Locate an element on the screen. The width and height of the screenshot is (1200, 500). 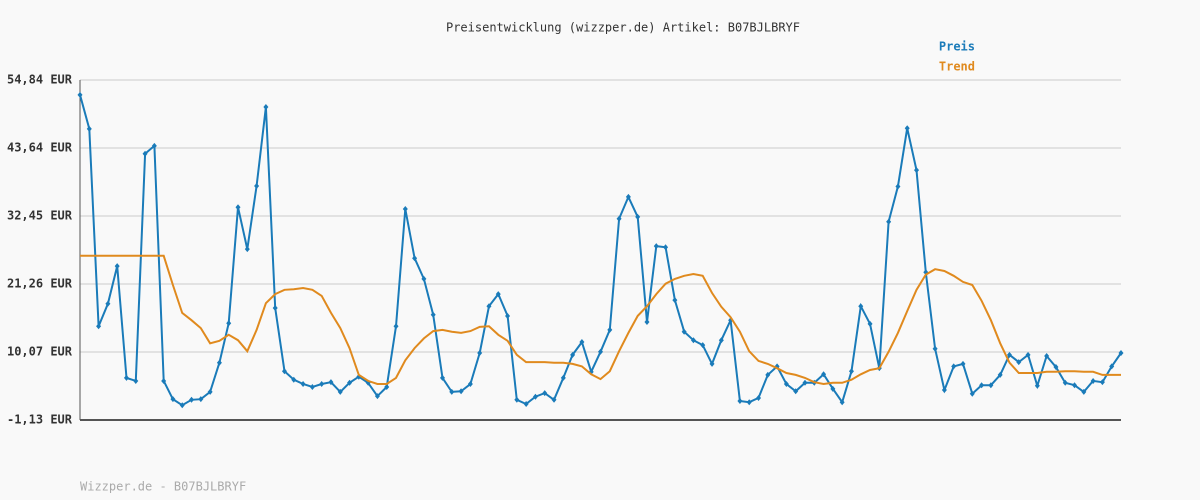
y-tick-label: 43,64 EUR is located at coordinates (40, 148).